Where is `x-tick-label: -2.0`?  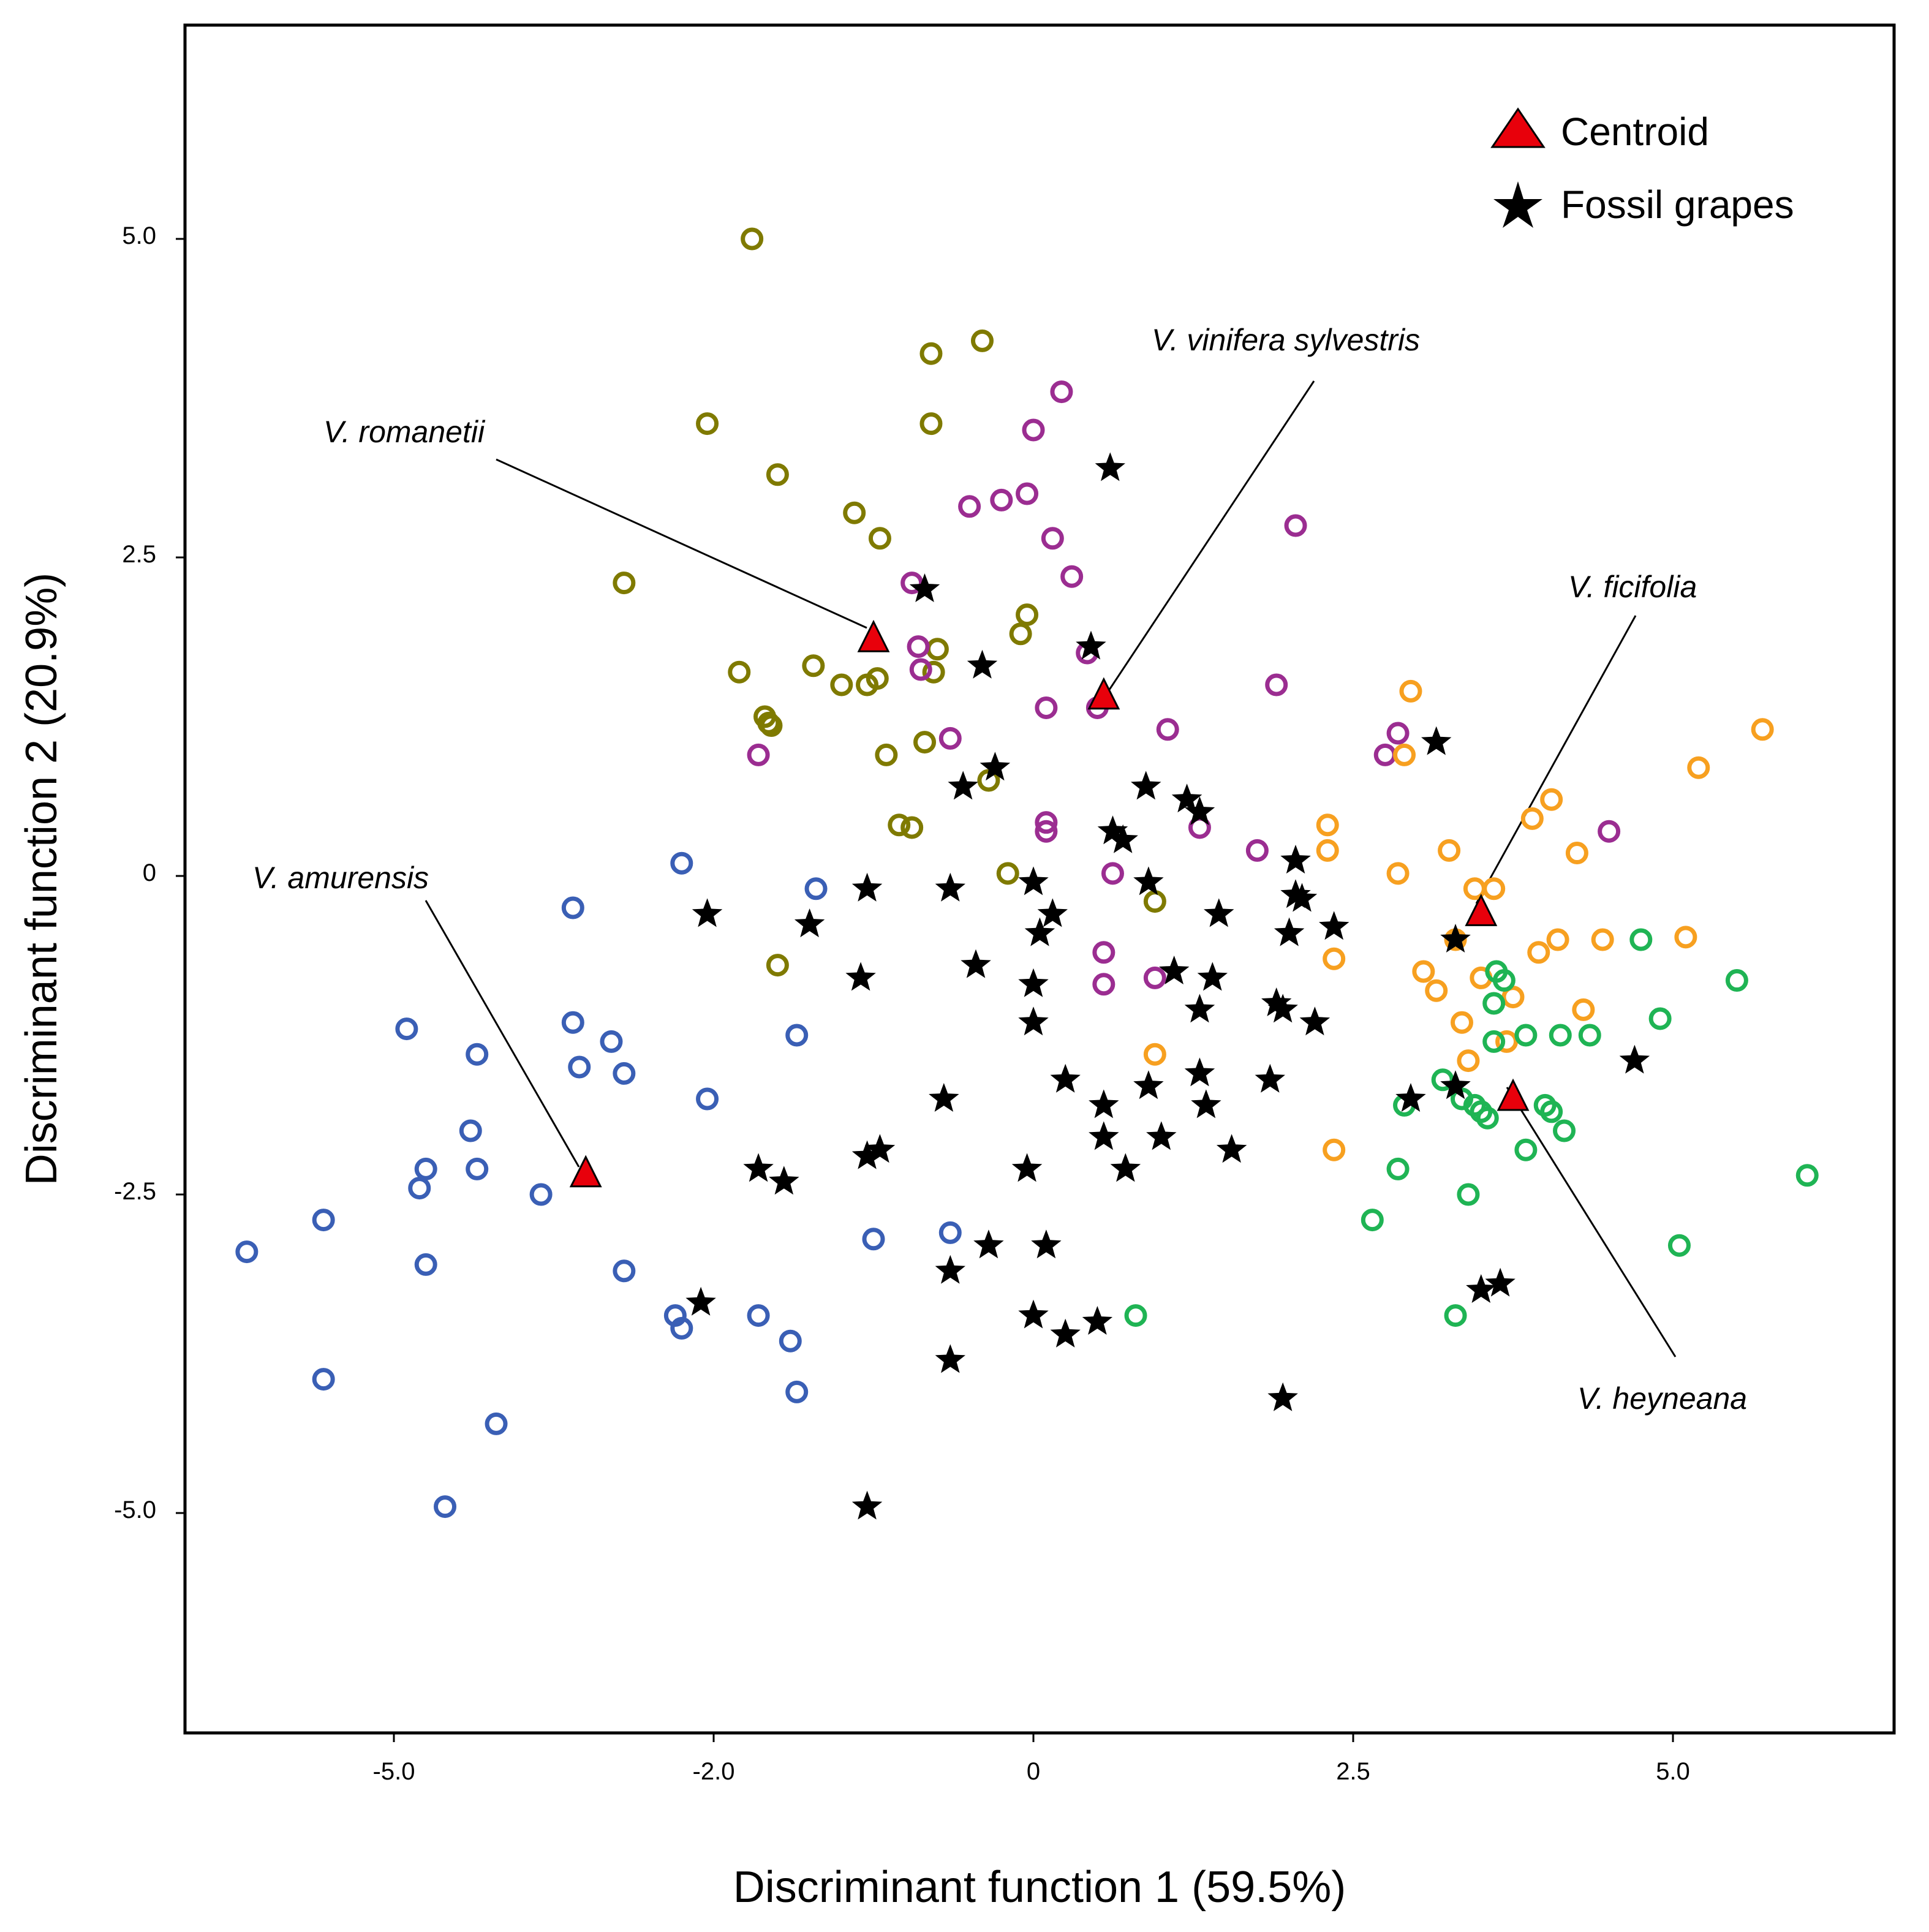
x-tick-label: -2.0 is located at coordinates (714, 1771).